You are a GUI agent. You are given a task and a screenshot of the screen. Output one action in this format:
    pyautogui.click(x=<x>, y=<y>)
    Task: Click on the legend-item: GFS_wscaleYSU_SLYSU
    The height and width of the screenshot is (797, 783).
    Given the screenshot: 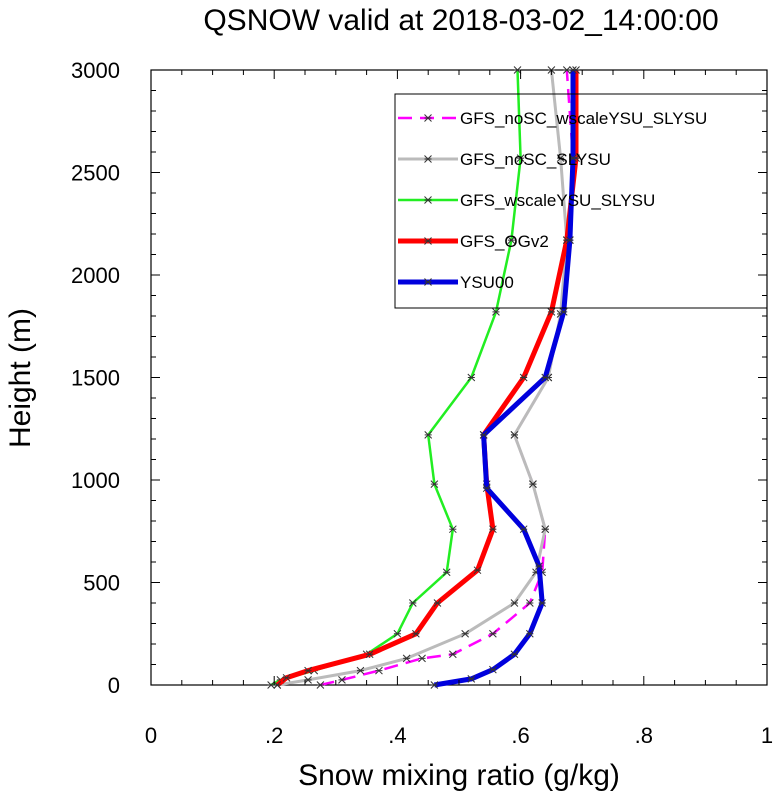 What is the action you would take?
    pyautogui.click(x=526, y=200)
    